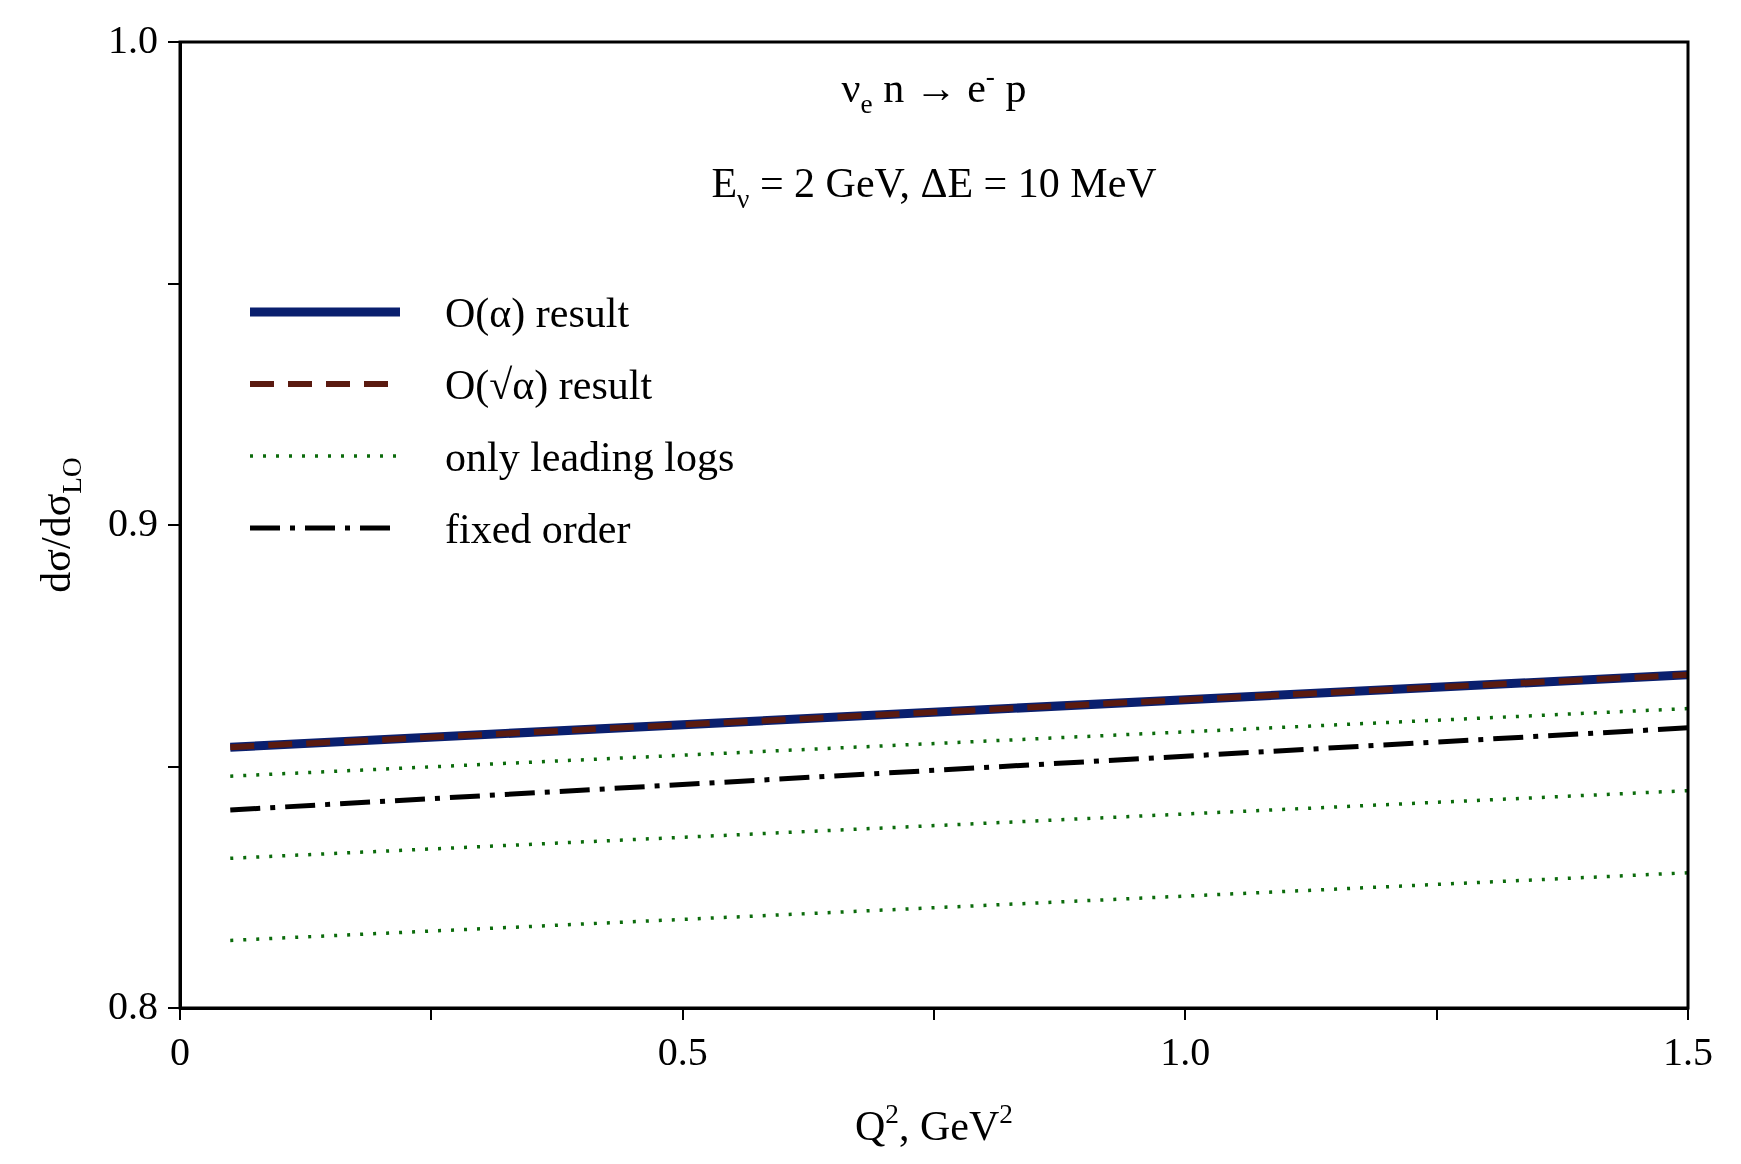  Describe the element at coordinates (549, 385) in the screenshot. I see `legend-label: O(√α) result` at that location.